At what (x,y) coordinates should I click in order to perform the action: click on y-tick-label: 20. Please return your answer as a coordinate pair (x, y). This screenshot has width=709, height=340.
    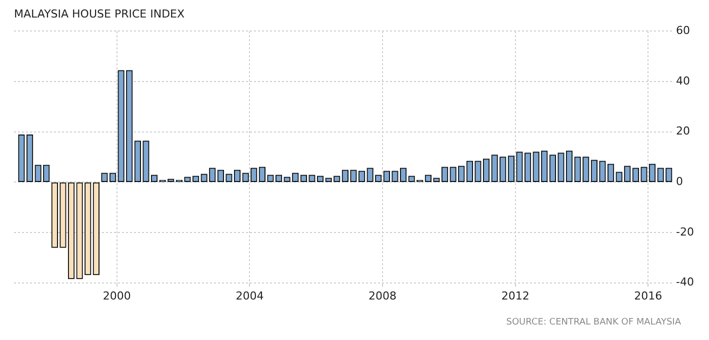
    Looking at the image, I should click on (683, 131).